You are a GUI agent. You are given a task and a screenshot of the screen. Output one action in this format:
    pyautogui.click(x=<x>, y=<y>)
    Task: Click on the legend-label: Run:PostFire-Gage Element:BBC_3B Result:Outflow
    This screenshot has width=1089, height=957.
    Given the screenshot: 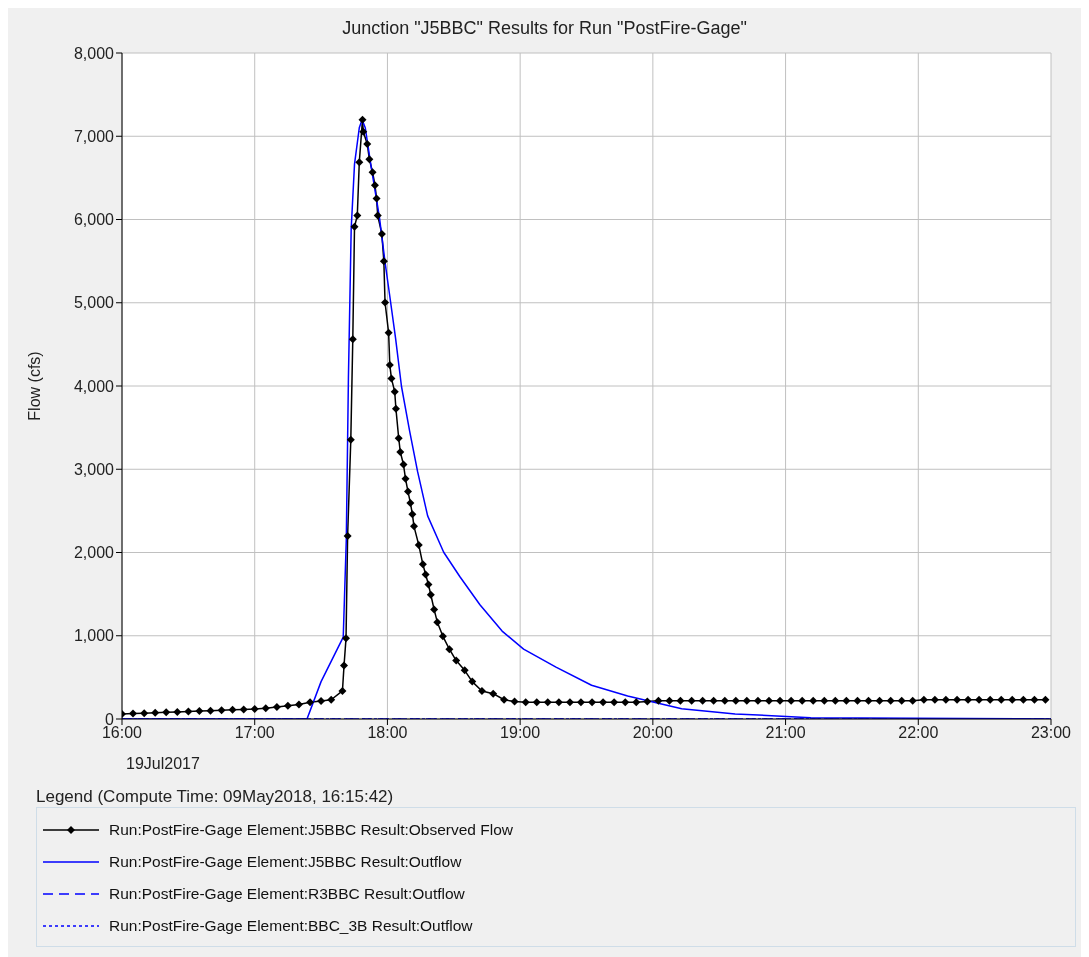 What is the action you would take?
    pyautogui.click(x=291, y=926)
    